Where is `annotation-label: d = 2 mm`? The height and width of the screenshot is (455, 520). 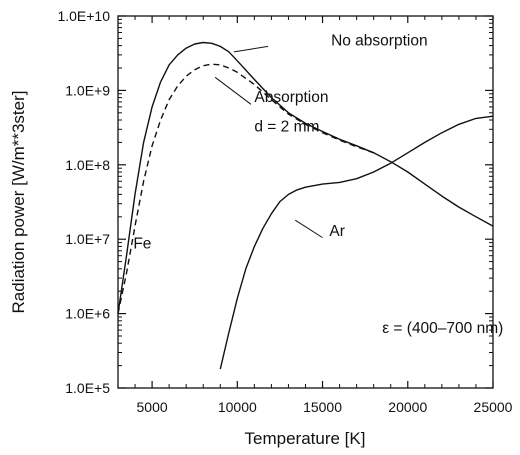
annotation-label: d = 2 mm is located at coordinates (286, 127).